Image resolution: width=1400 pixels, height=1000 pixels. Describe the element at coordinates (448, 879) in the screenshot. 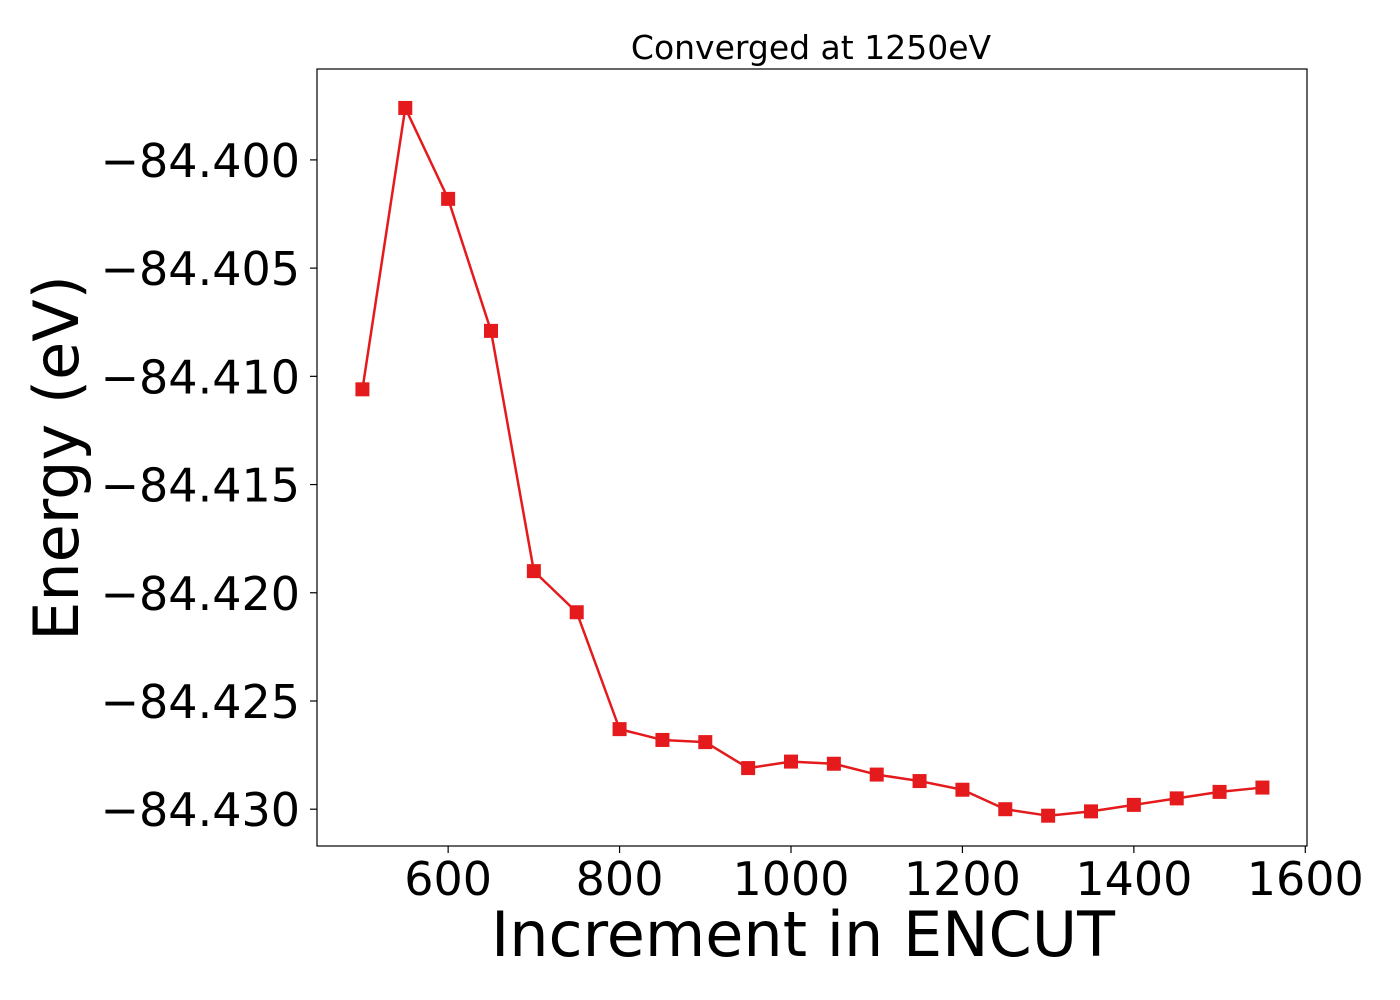

I see `x-tick-label: 600` at that location.